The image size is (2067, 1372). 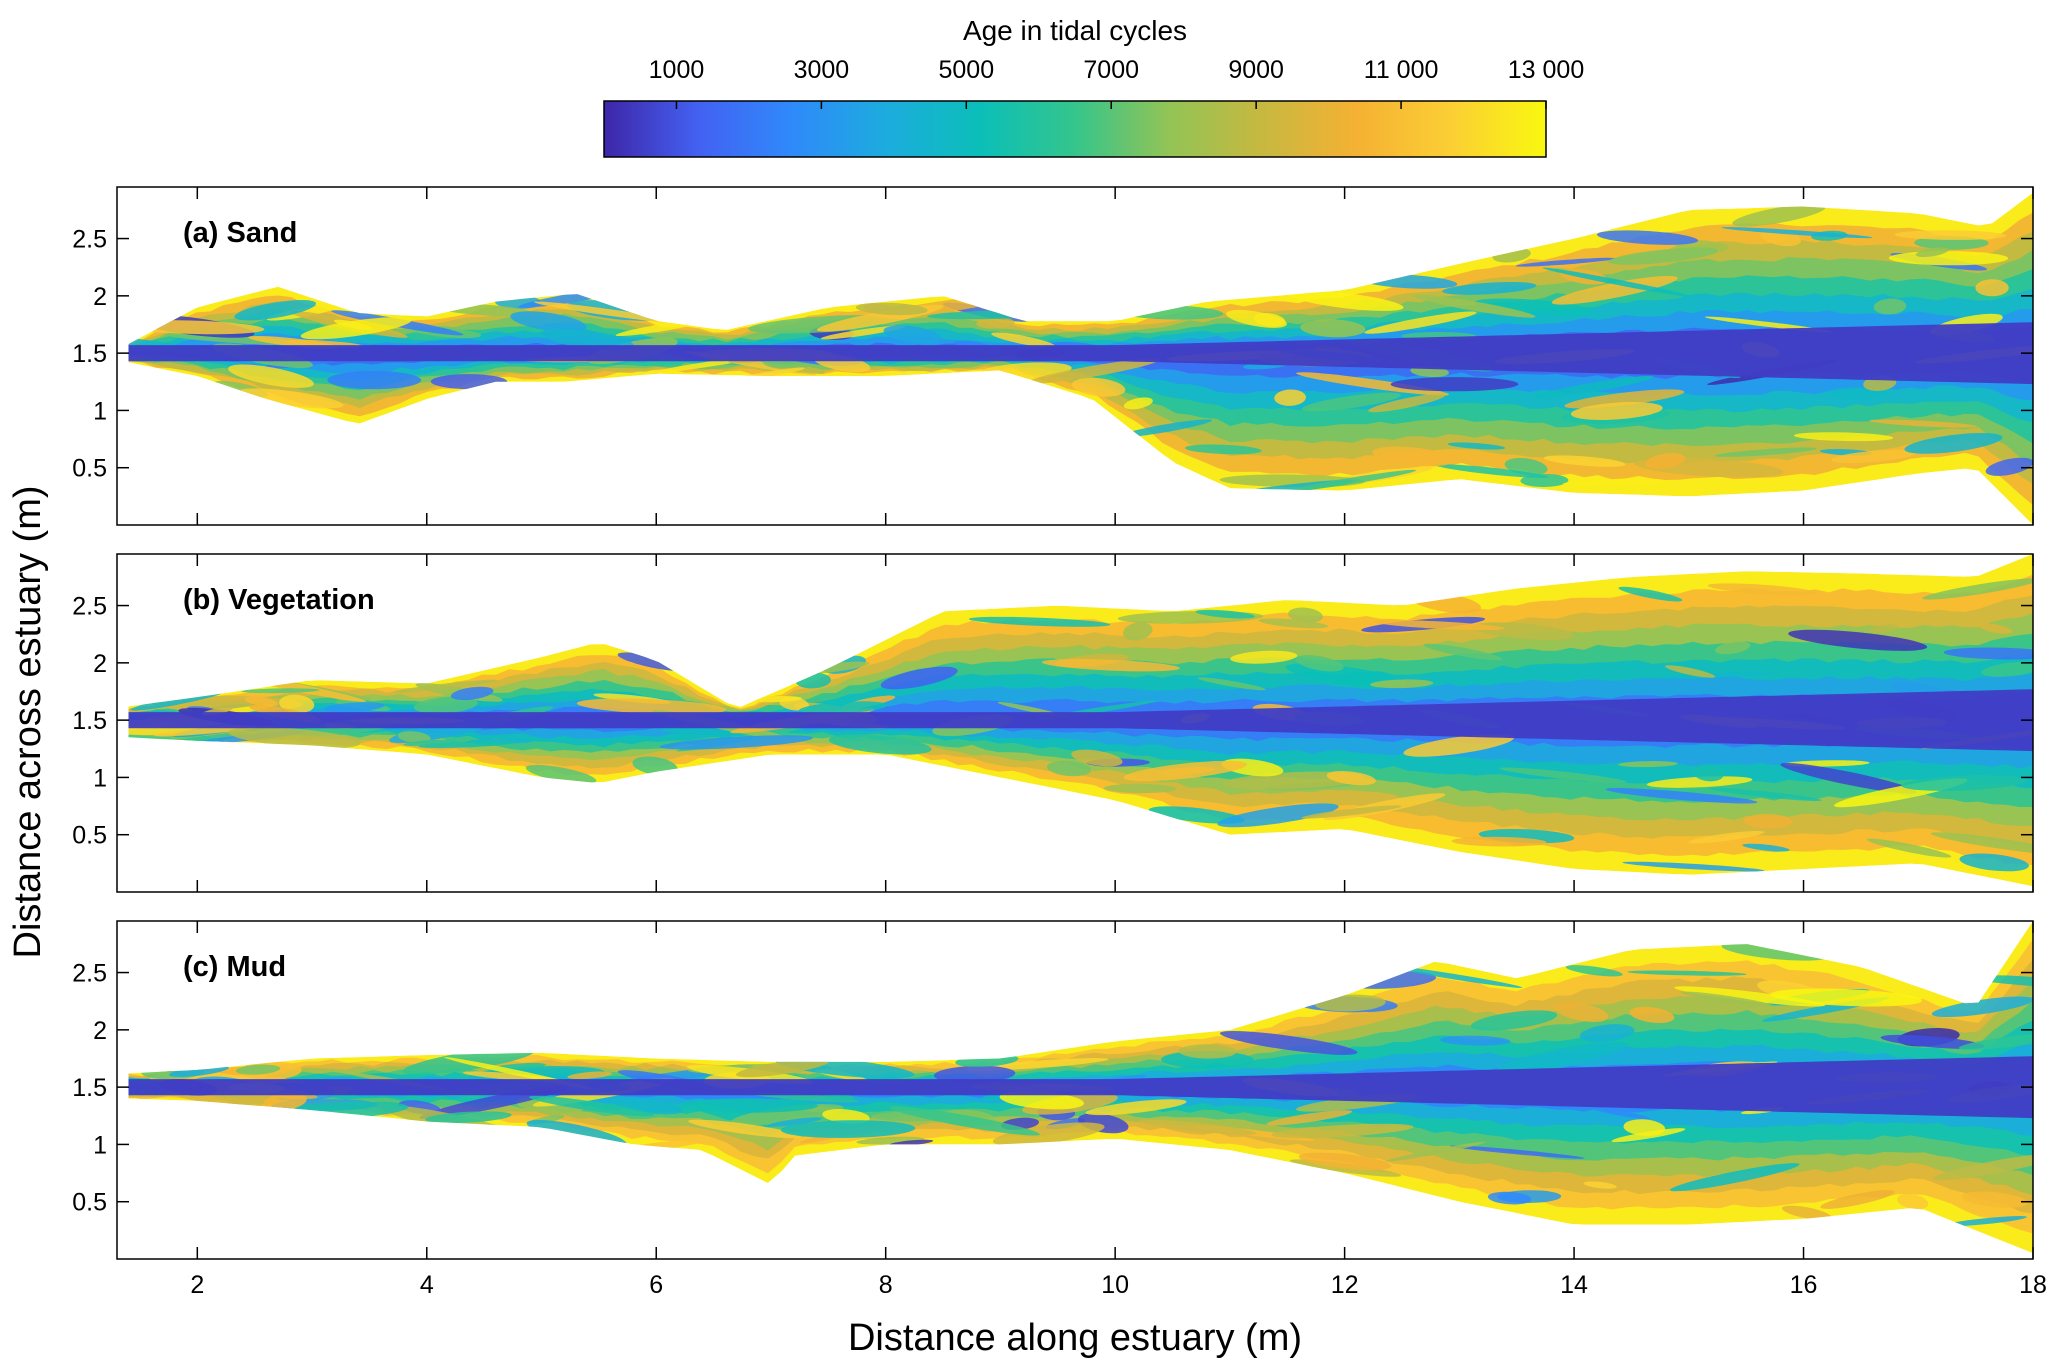 What do you see at coordinates (1115, 1285) in the screenshot?
I see `x-tick-label: 10` at bounding box center [1115, 1285].